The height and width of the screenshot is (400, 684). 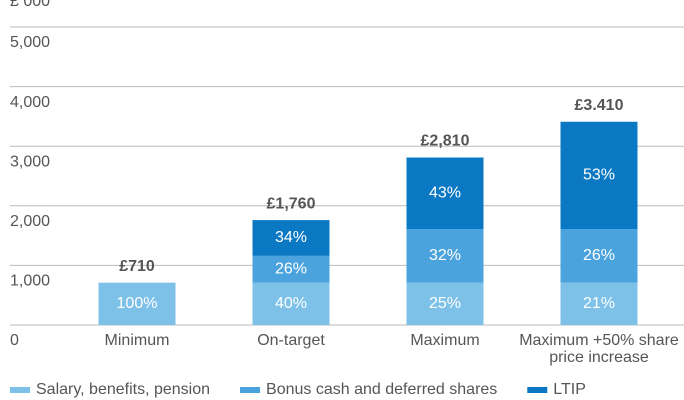 What do you see at coordinates (30, 281) in the screenshot?
I see `y-tick-label: 1,000` at bounding box center [30, 281].